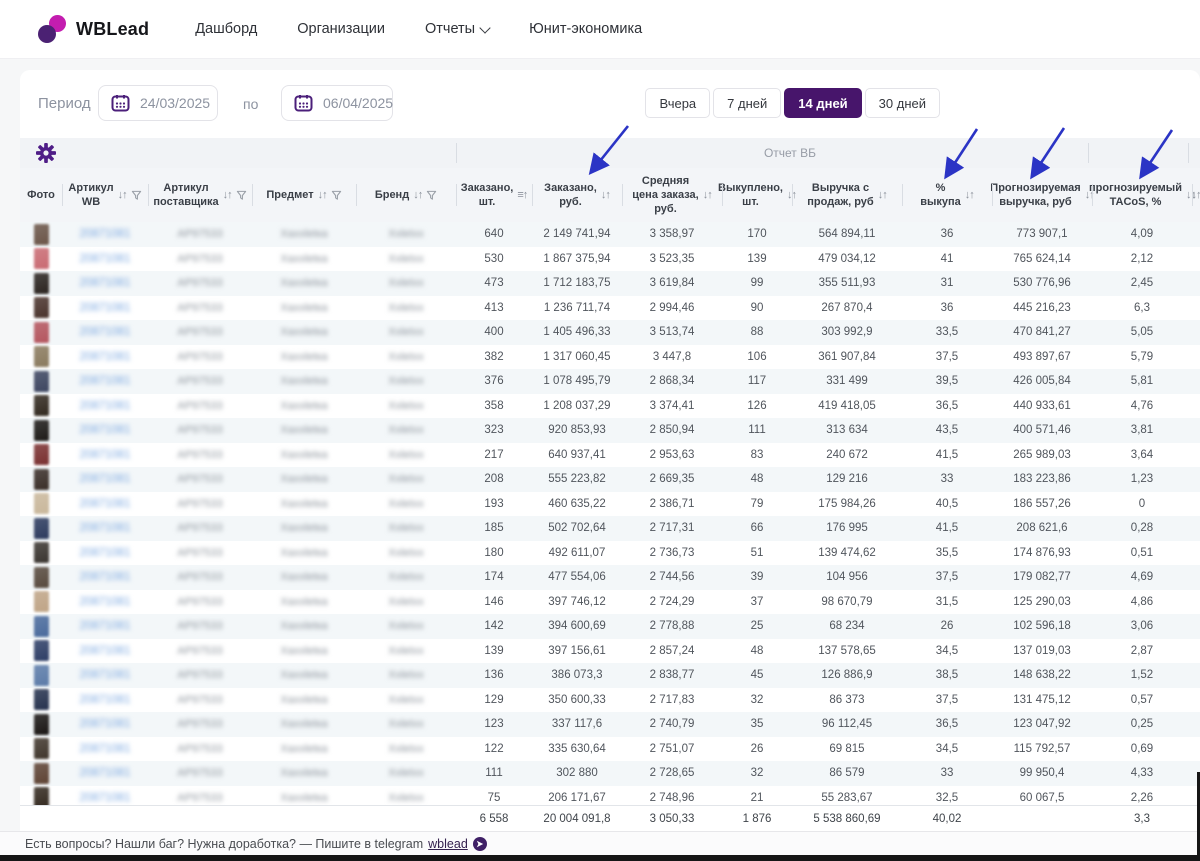  I want to click on column-header-buyout_pct: % выкупа ↓↑, so click(947, 195).